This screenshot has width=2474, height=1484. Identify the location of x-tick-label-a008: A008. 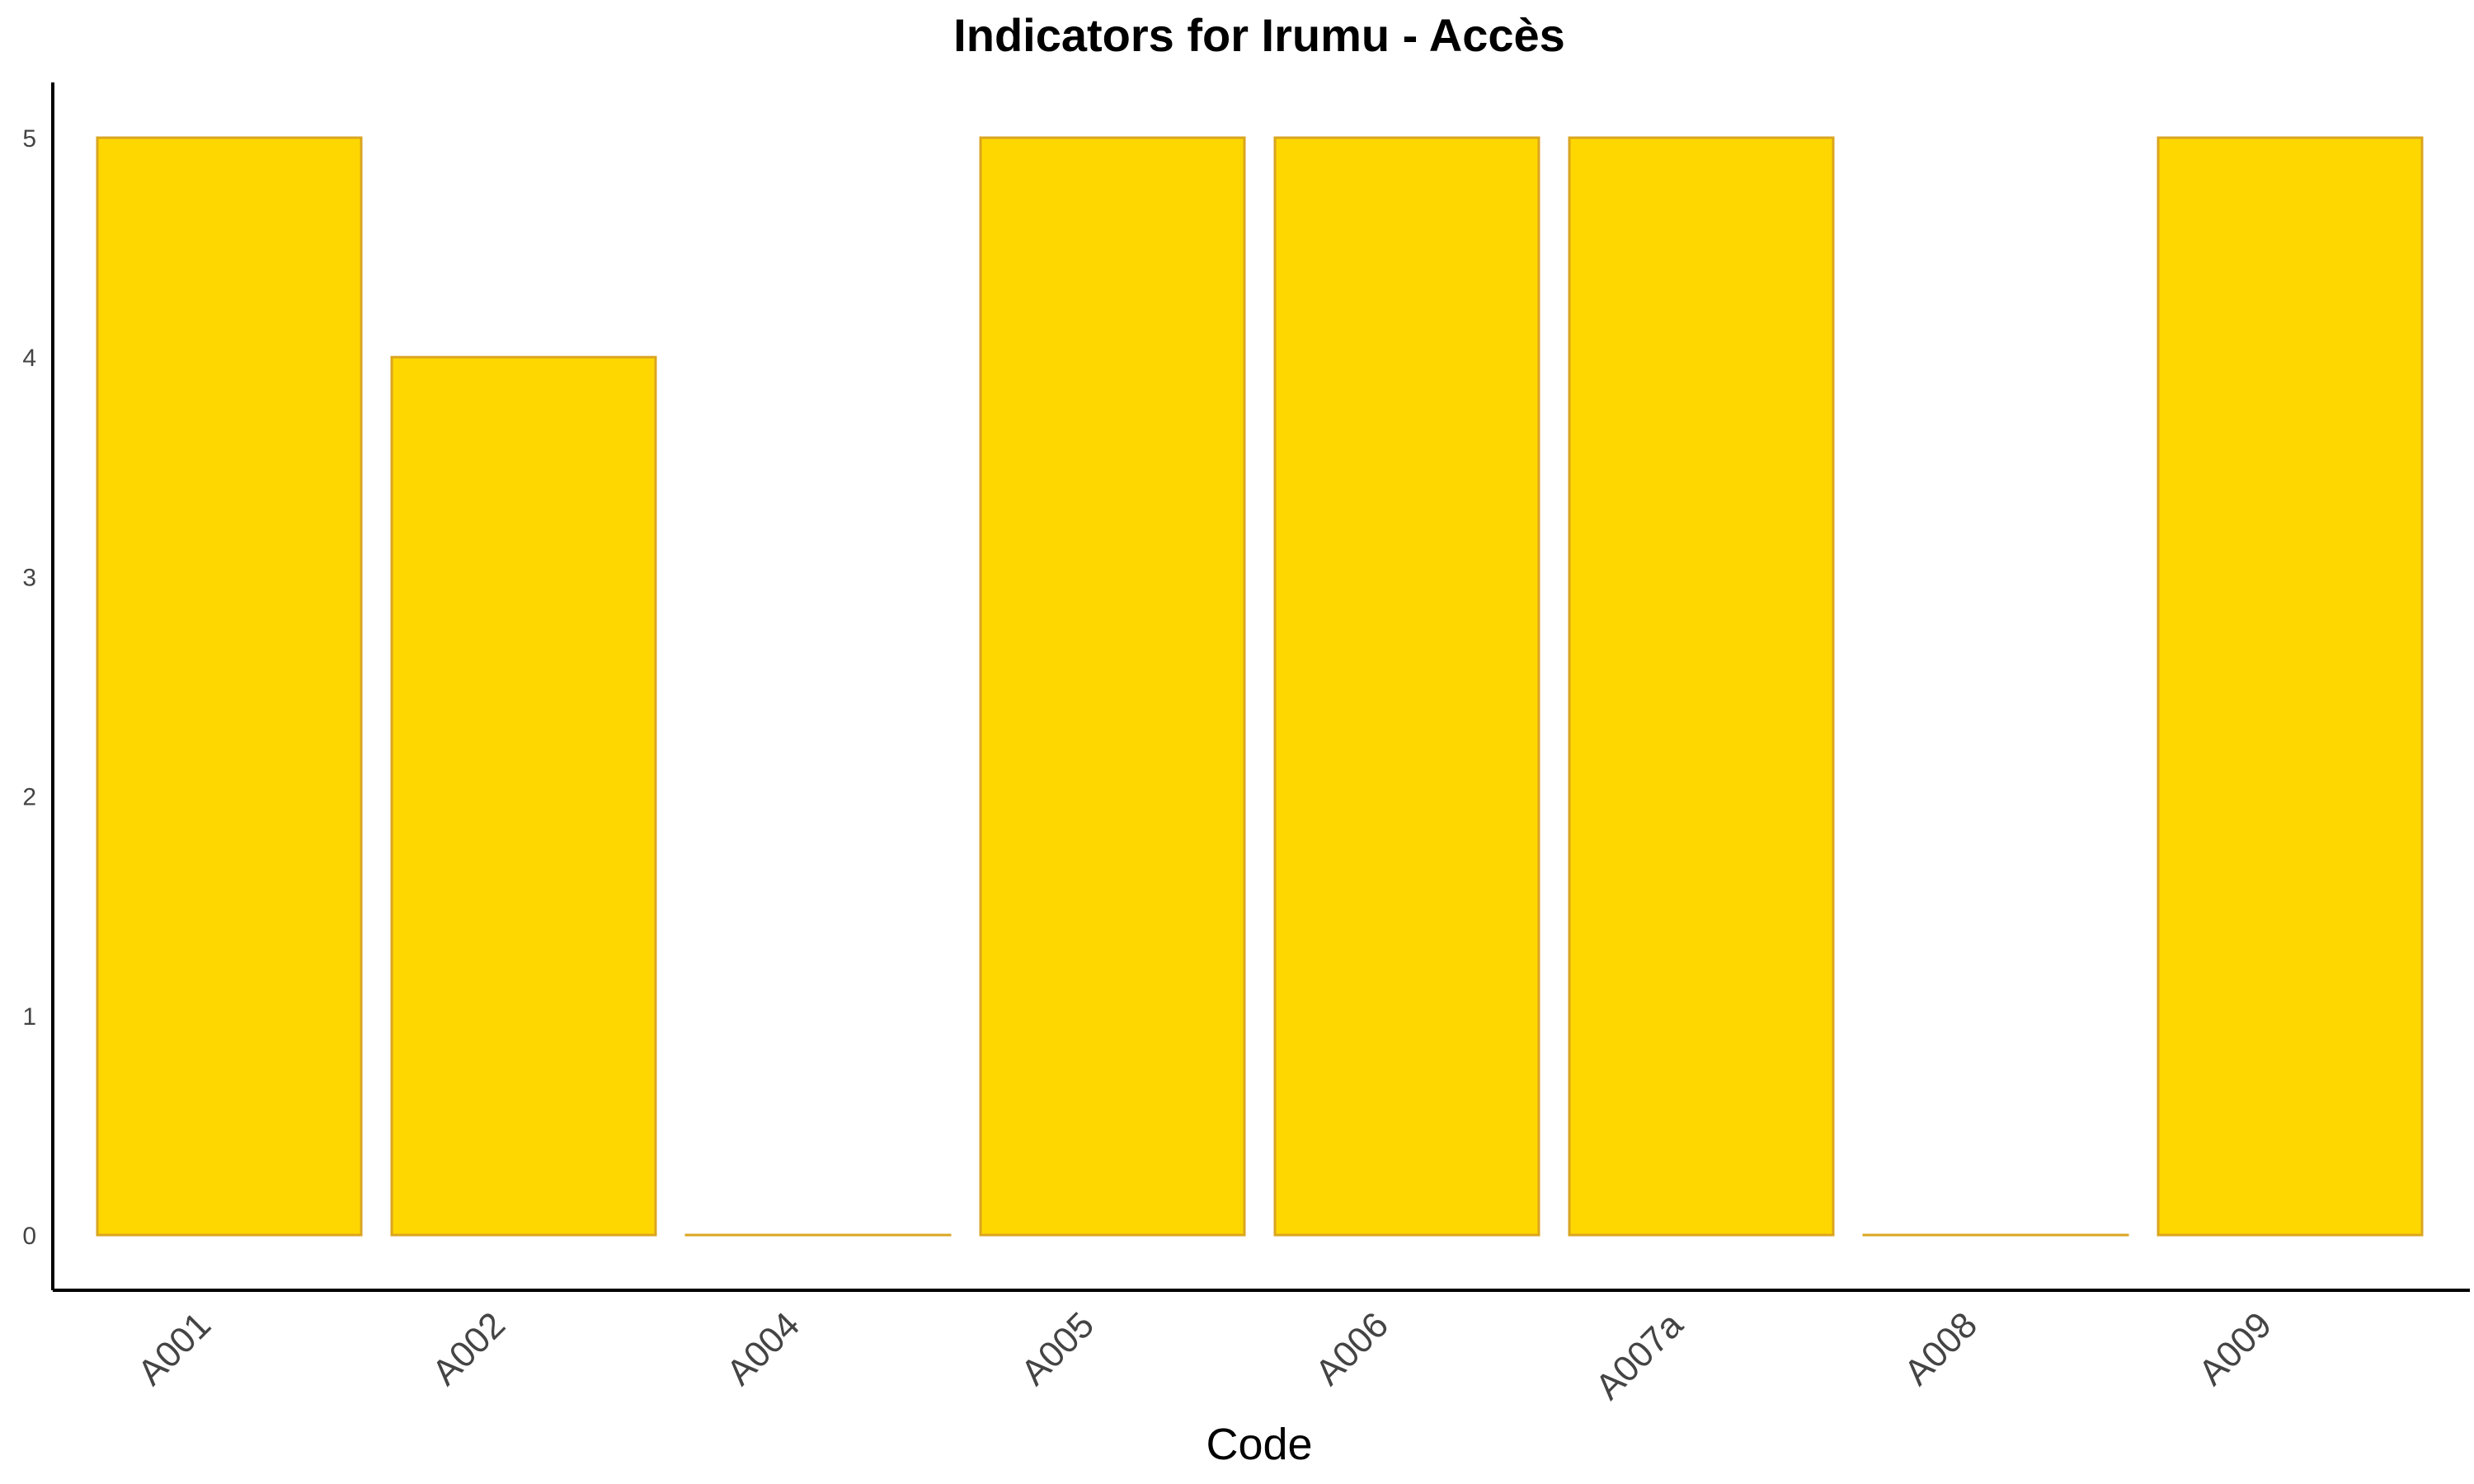
(1941, 1348).